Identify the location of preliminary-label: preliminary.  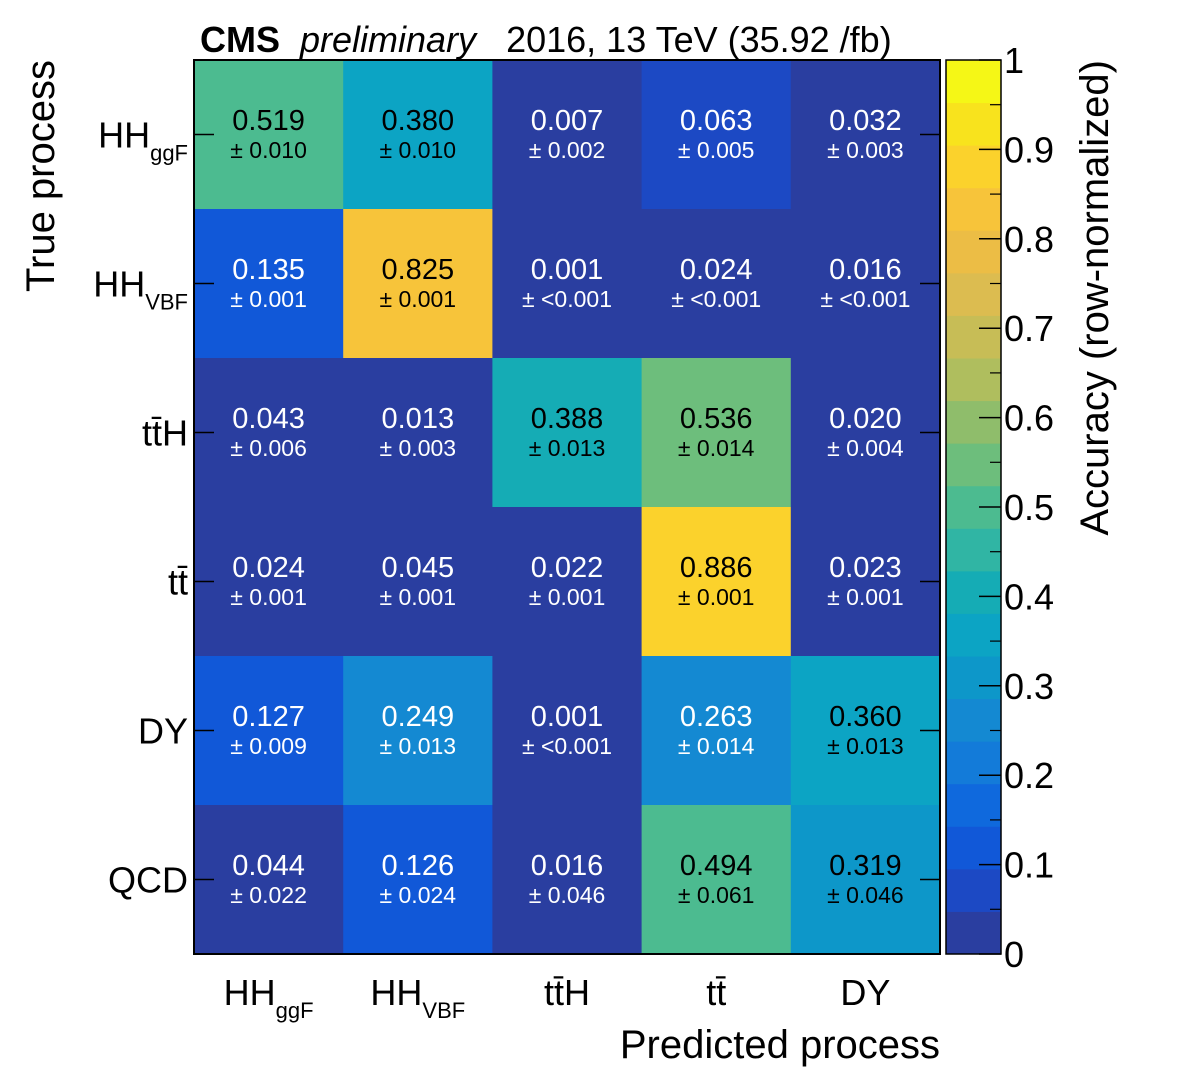
(388, 39).